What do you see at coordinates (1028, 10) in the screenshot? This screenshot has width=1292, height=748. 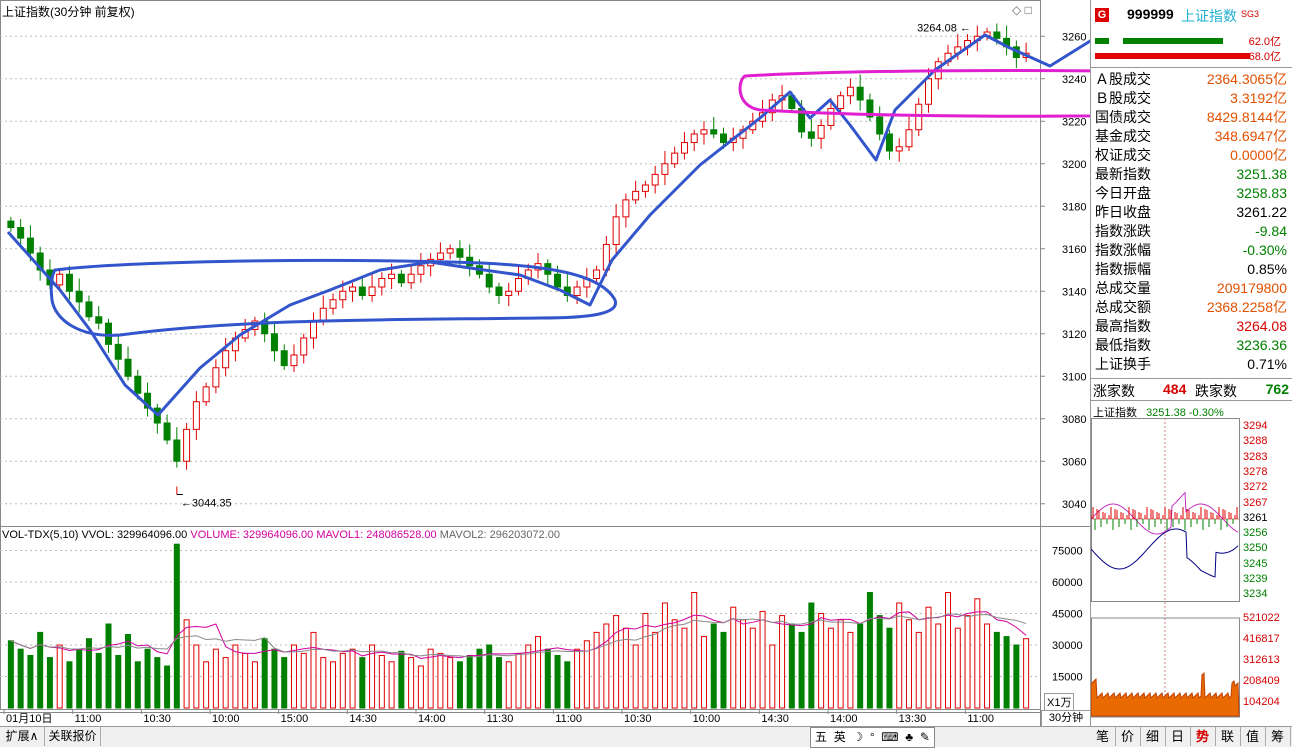 I see `square-icon: □` at bounding box center [1028, 10].